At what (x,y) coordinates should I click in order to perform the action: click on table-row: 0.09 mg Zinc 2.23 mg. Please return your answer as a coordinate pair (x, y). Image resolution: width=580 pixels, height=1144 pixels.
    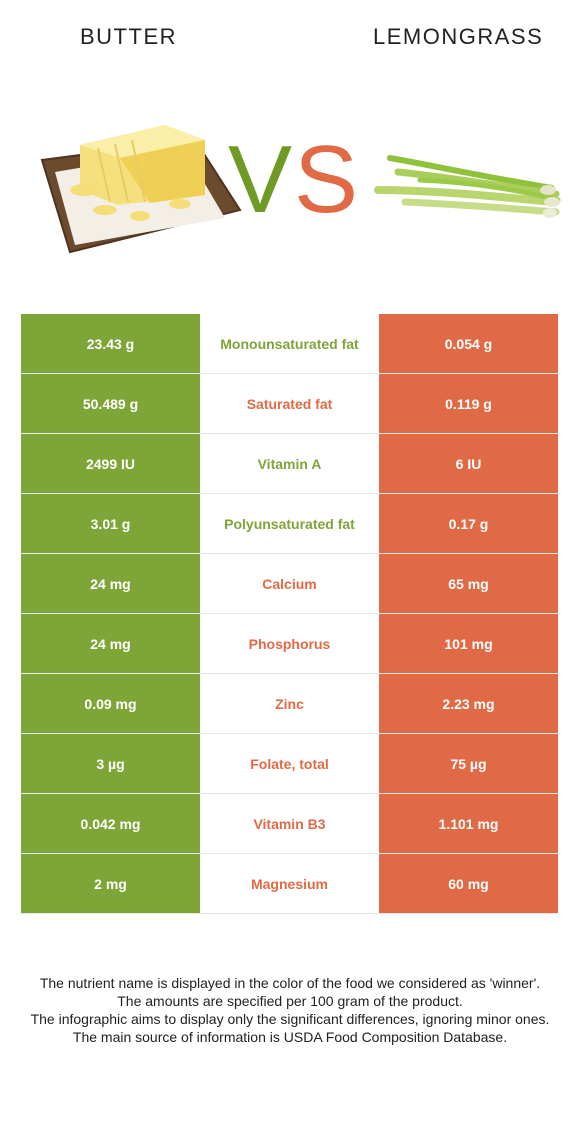
    Looking at the image, I should click on (289, 703).